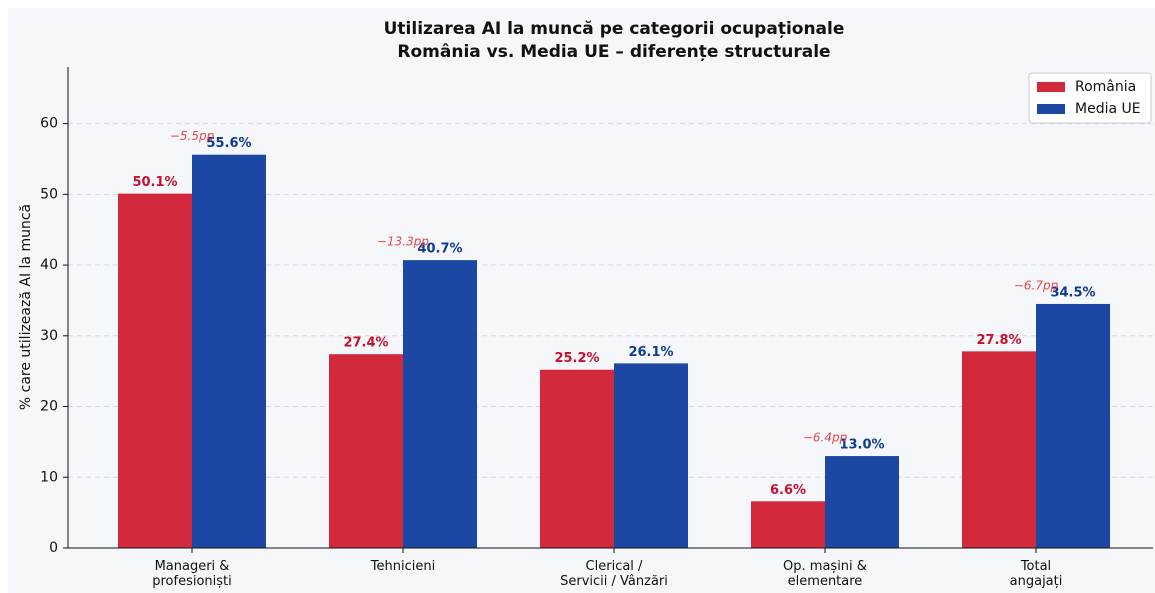 This screenshot has width=1155, height=593. I want to click on difference-annotation: −5.5pp, so click(192, 136).